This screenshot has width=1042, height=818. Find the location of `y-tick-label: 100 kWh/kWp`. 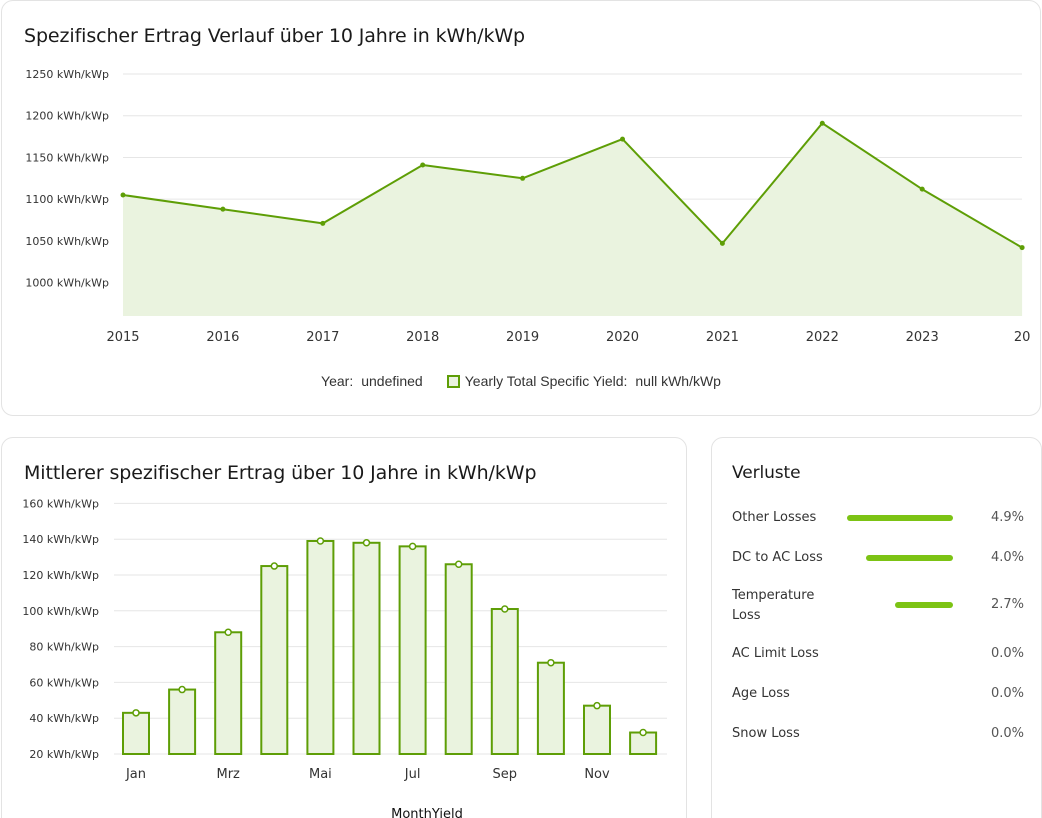

y-tick-label: 100 kWh/kWp is located at coordinates (60, 611).